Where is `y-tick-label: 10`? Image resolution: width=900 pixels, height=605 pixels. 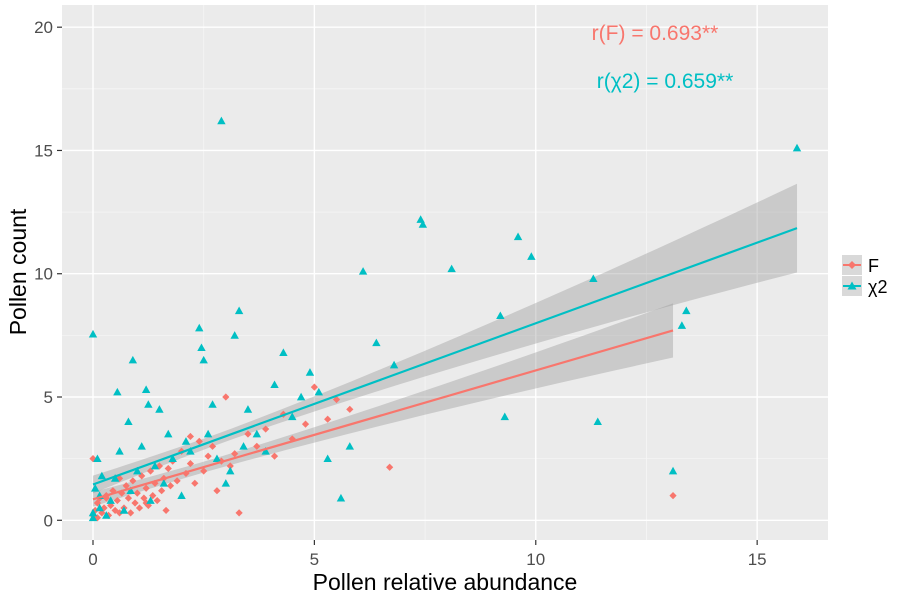 y-tick-label: 10 is located at coordinates (43, 274).